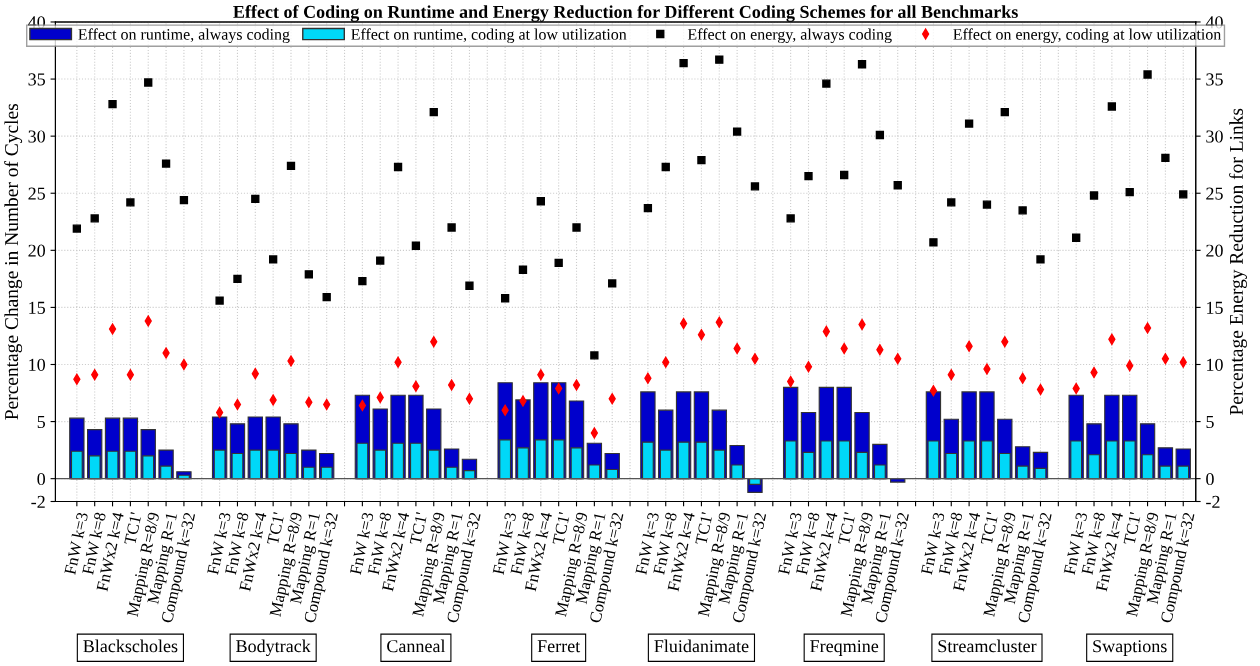 The image size is (1260, 666). I want to click on y-tick-label: -2, so click(38, 501).